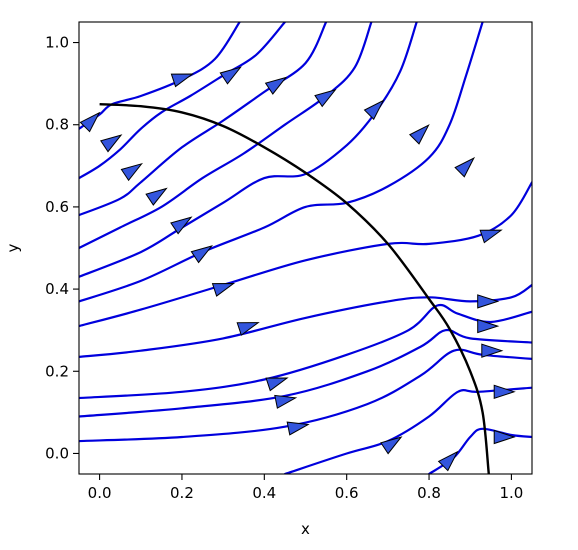 The image size is (578, 550). Describe the element at coordinates (182, 493) in the screenshot. I see `x-tick-label: 0.2` at that location.